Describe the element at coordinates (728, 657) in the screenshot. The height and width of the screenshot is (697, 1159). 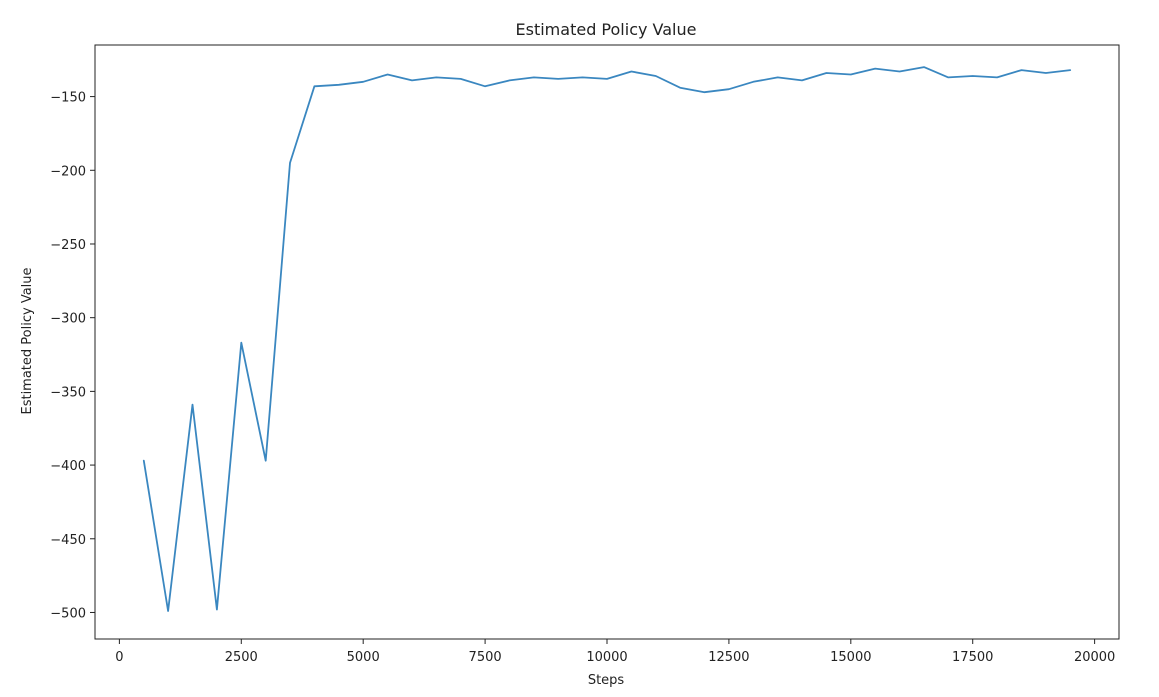
I see `x-tick-label: 12500` at that location.